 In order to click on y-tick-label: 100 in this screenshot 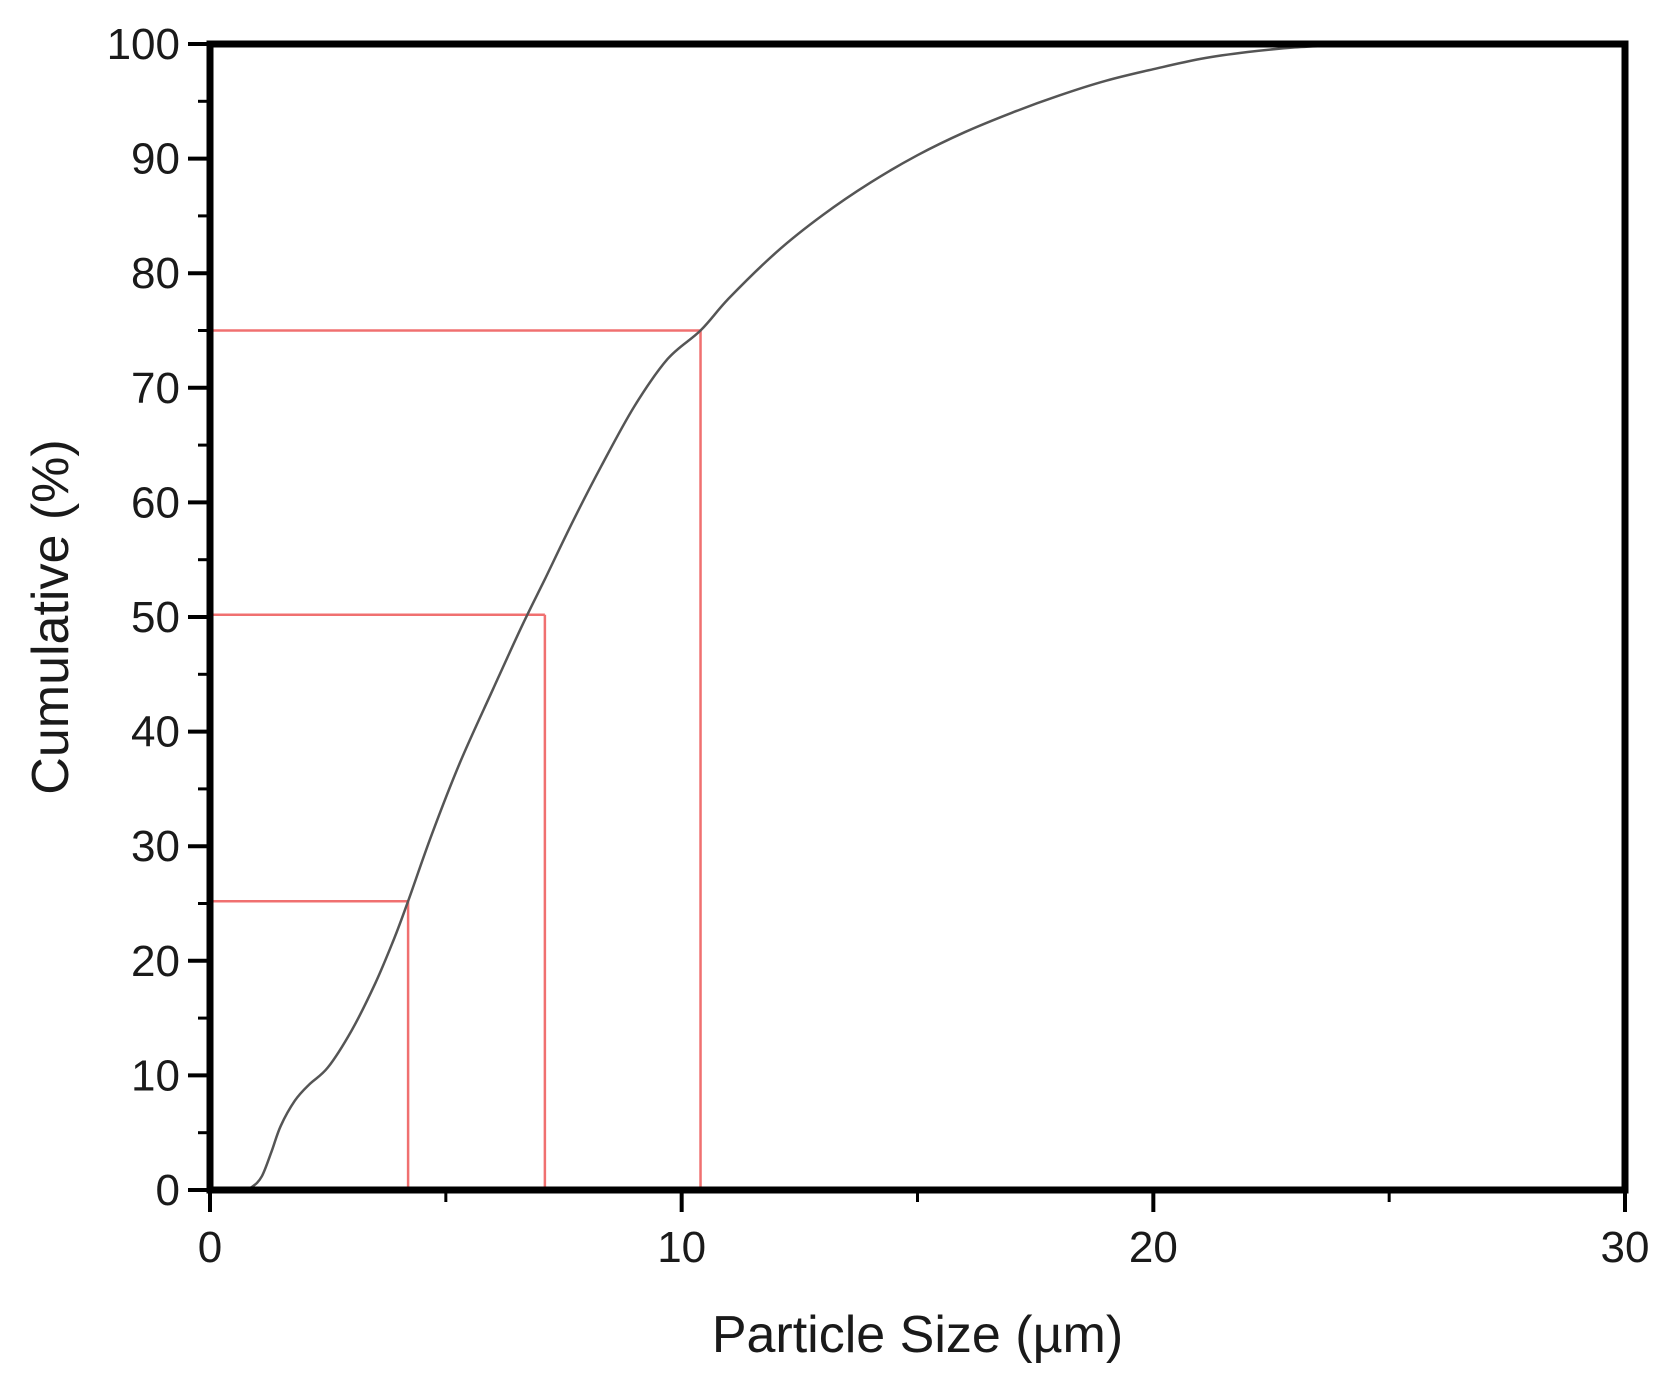, I will do `click(143, 44)`.